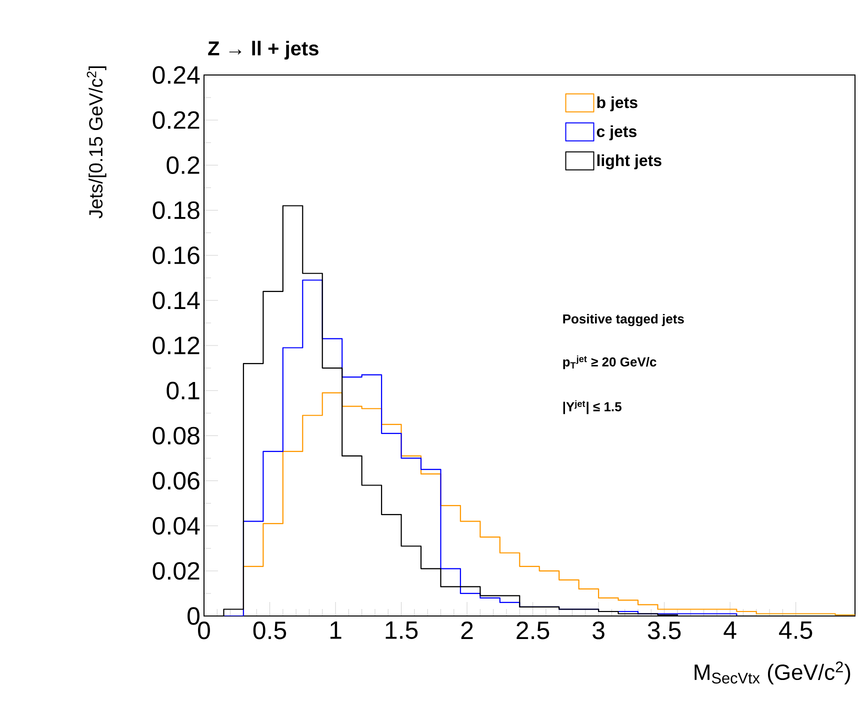  What do you see at coordinates (176, 210) in the screenshot?
I see `y-tick-label: 0.18` at bounding box center [176, 210].